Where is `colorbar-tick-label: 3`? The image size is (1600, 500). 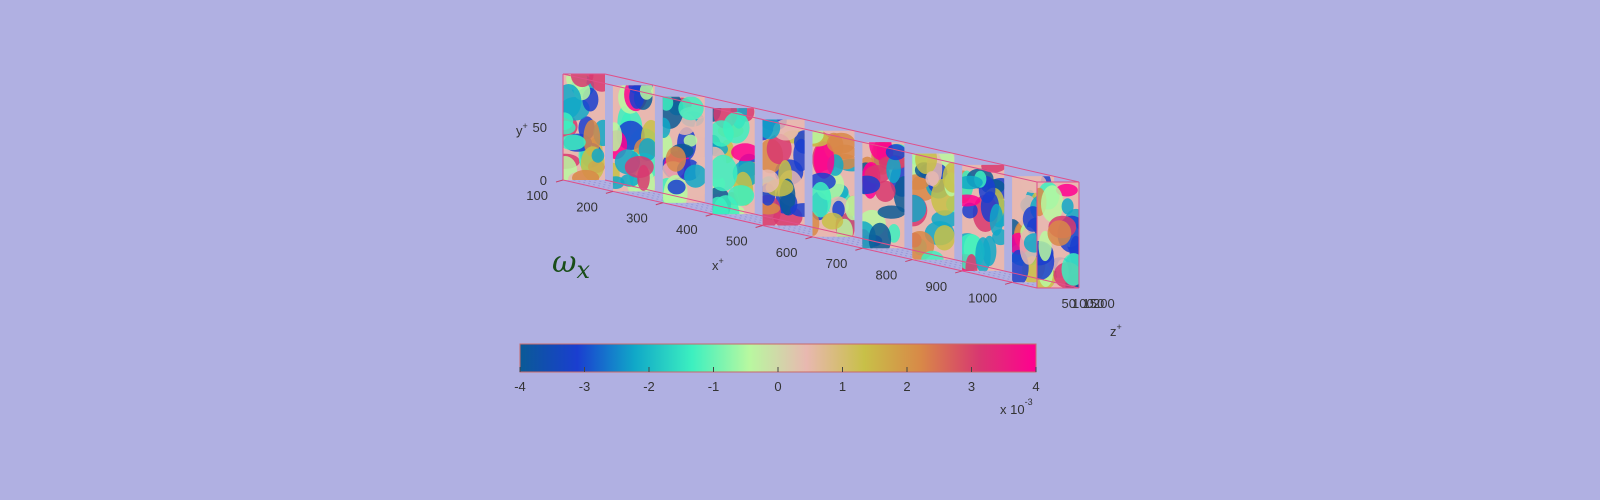
colorbar-tick-label: 3 is located at coordinates (971, 386).